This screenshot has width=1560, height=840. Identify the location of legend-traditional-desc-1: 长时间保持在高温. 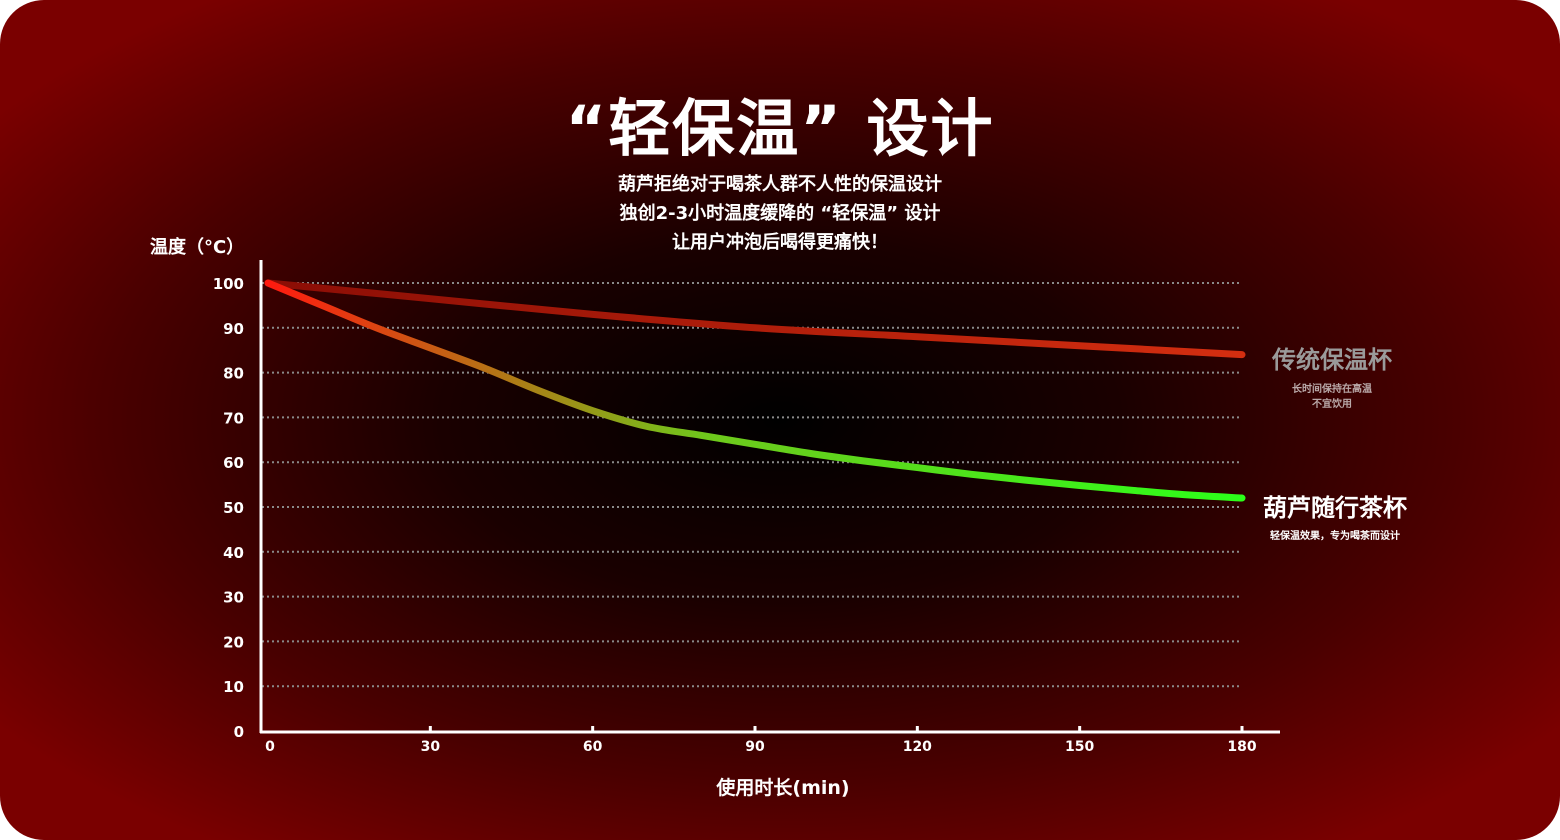
(1332, 389).